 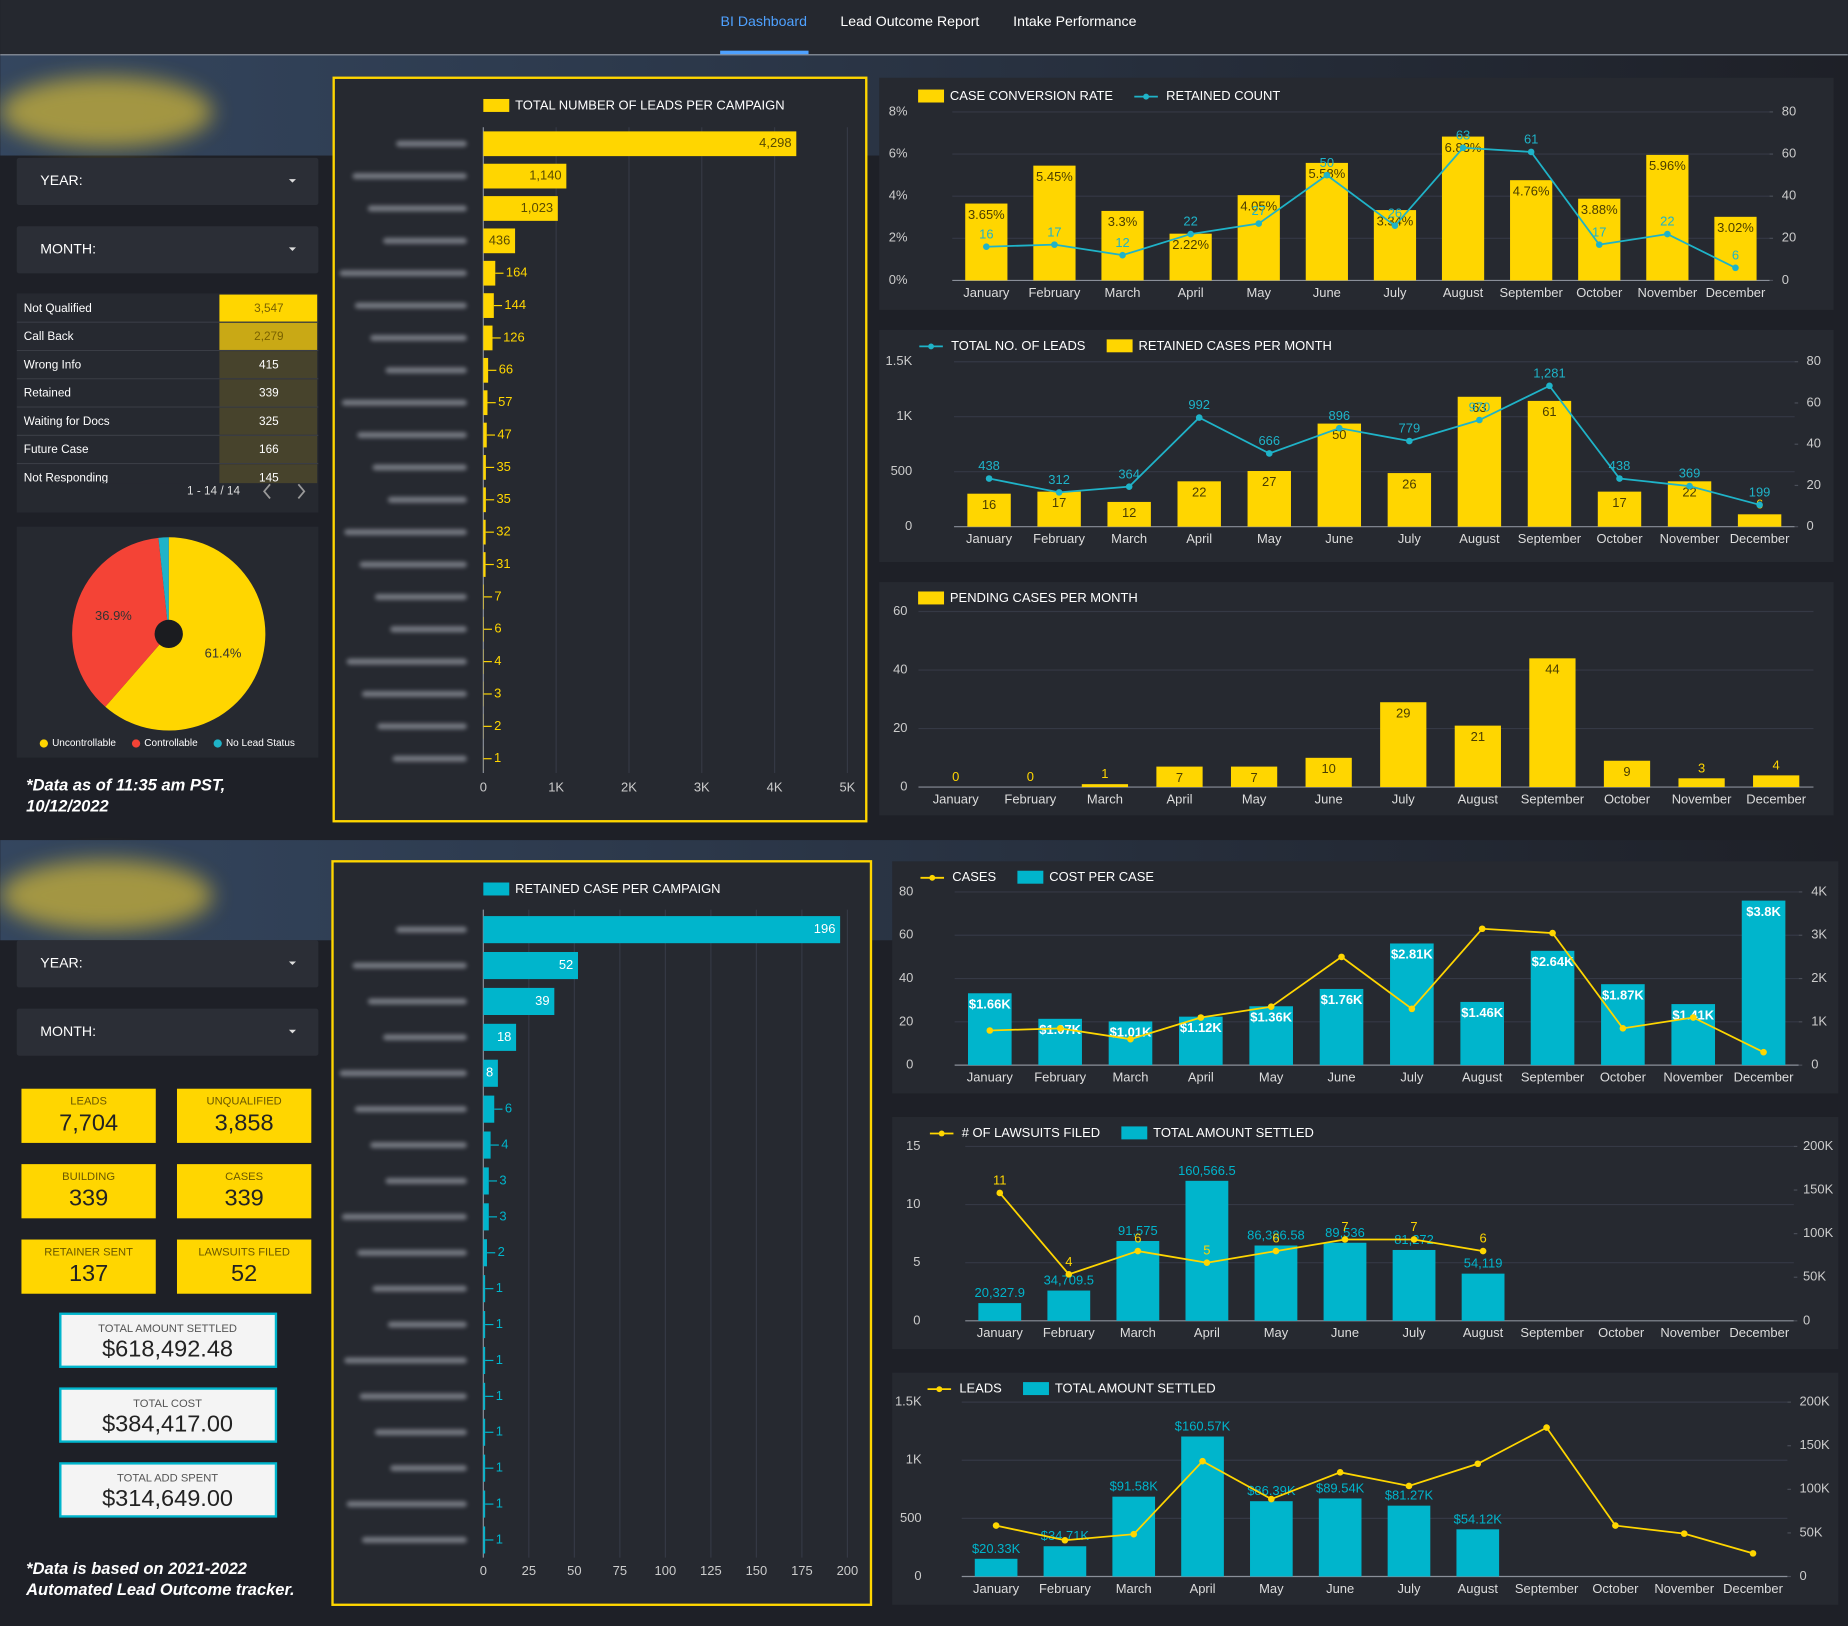 What do you see at coordinates (1129, 538) in the screenshot?
I see `x-tick-label: March` at bounding box center [1129, 538].